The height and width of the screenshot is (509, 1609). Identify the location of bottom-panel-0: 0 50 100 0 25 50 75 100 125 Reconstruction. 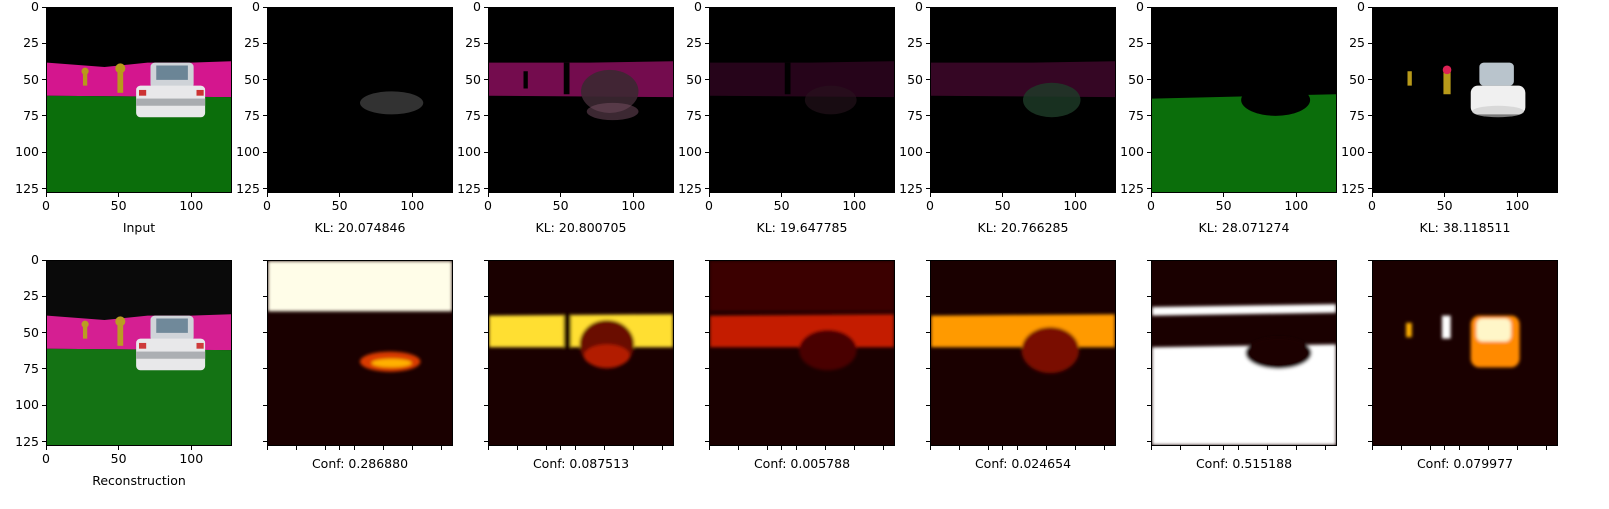
(123, 370).